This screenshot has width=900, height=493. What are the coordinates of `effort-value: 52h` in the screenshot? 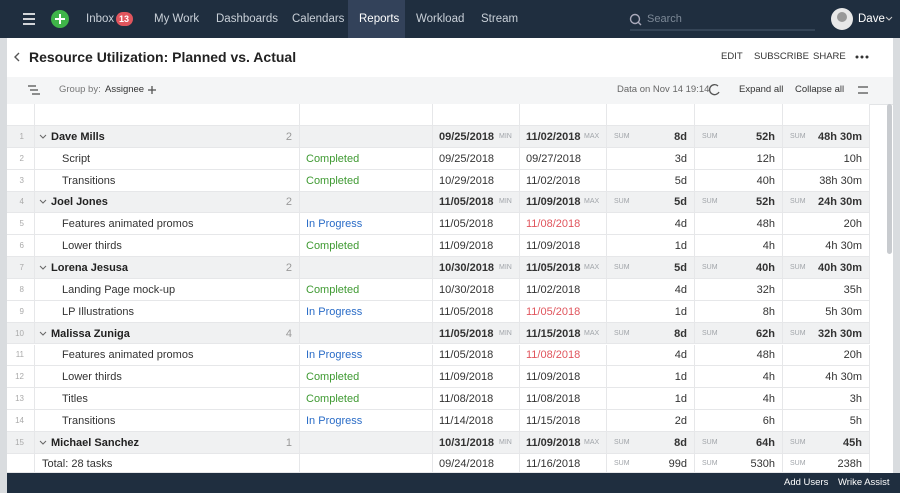 It's located at (765, 137).